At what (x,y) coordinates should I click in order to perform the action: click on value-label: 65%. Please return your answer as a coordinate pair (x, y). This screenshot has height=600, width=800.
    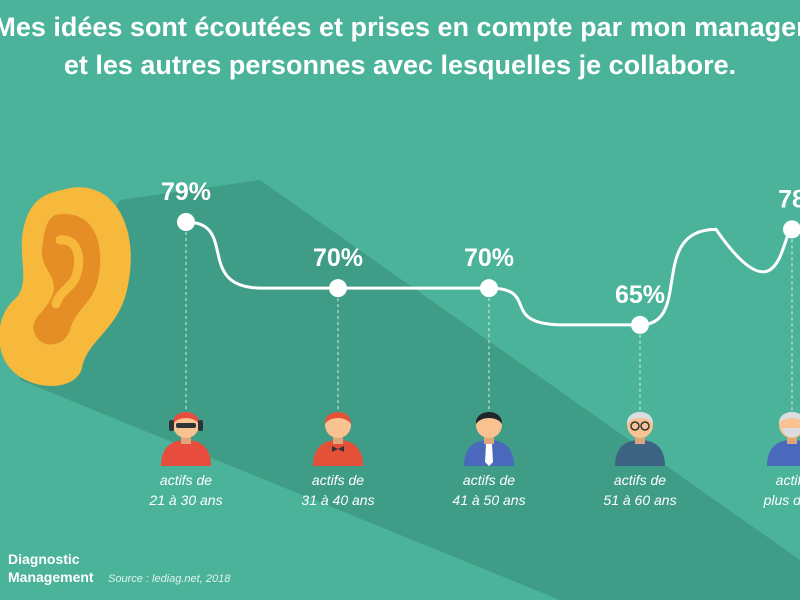
    Looking at the image, I should click on (640, 295).